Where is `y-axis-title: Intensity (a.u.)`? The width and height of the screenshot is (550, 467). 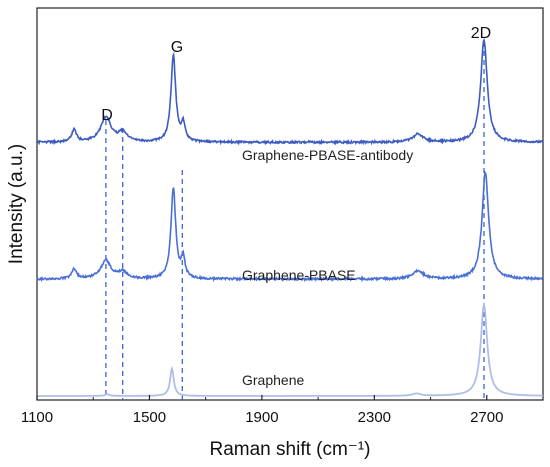
y-axis-title: Intensity (a.u.) is located at coordinates (16, 204).